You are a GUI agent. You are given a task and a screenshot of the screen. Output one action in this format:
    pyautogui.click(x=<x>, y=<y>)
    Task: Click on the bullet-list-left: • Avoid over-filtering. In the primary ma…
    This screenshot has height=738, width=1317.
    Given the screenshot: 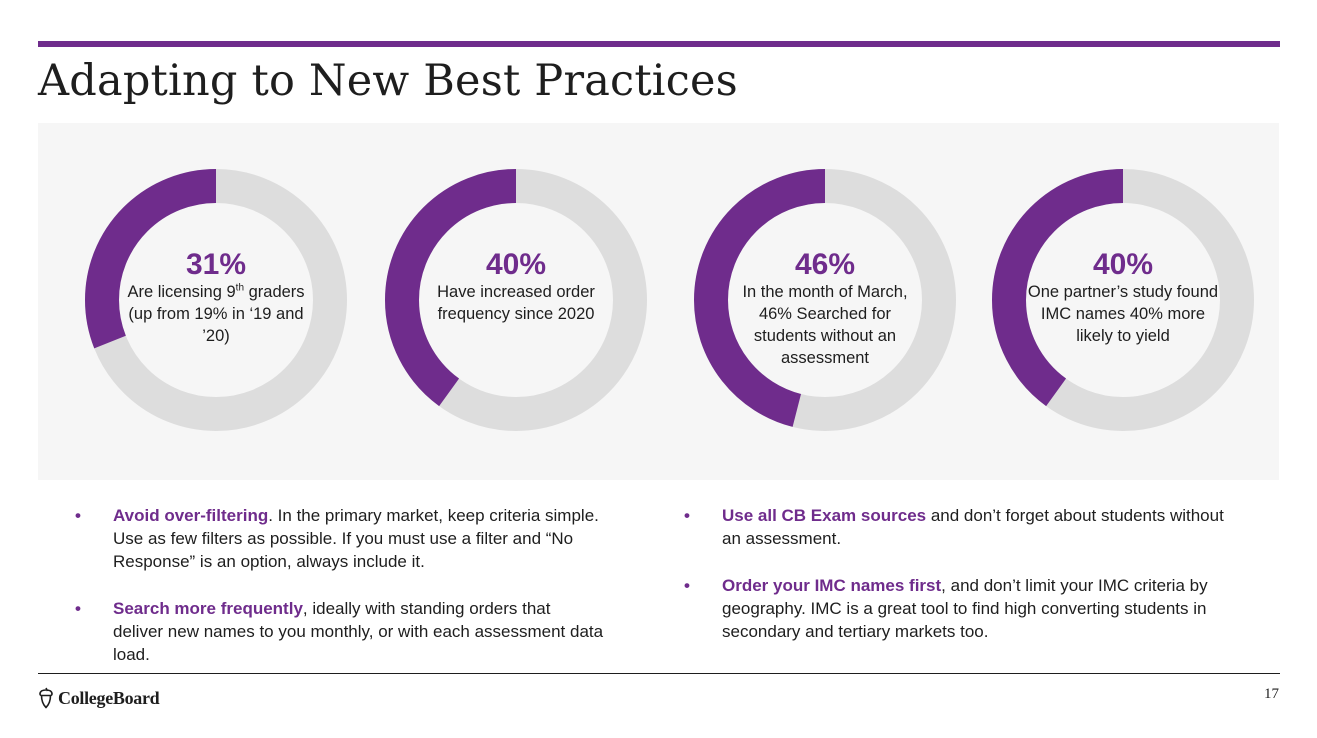 What is the action you would take?
    pyautogui.click(x=340, y=597)
    